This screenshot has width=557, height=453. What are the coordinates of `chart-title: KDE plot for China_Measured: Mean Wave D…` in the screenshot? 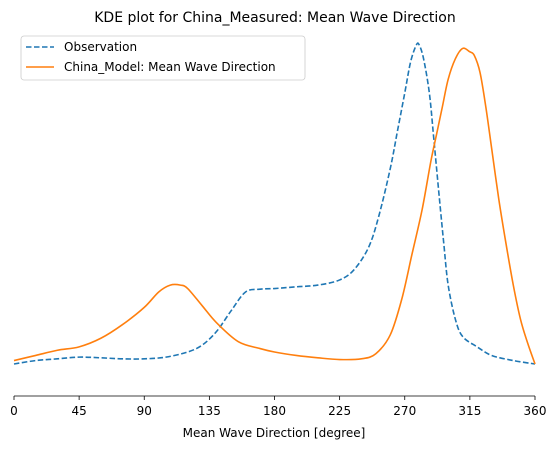 It's located at (275, 18).